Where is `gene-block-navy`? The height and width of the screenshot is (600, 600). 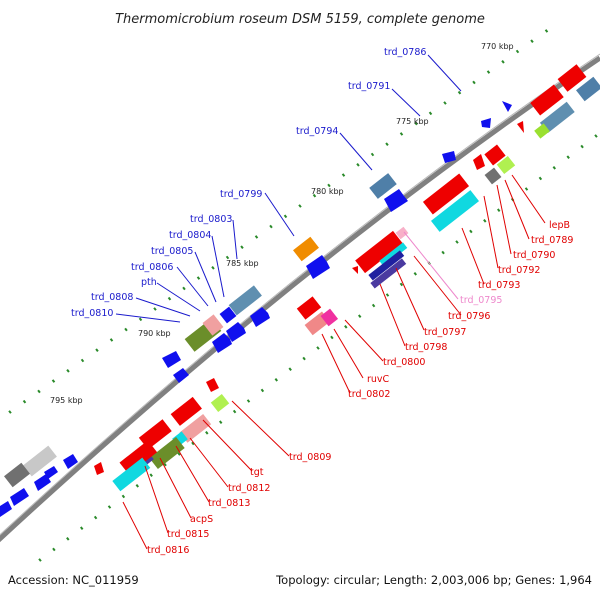
gene-block-navy is located at coordinates (386, 265).